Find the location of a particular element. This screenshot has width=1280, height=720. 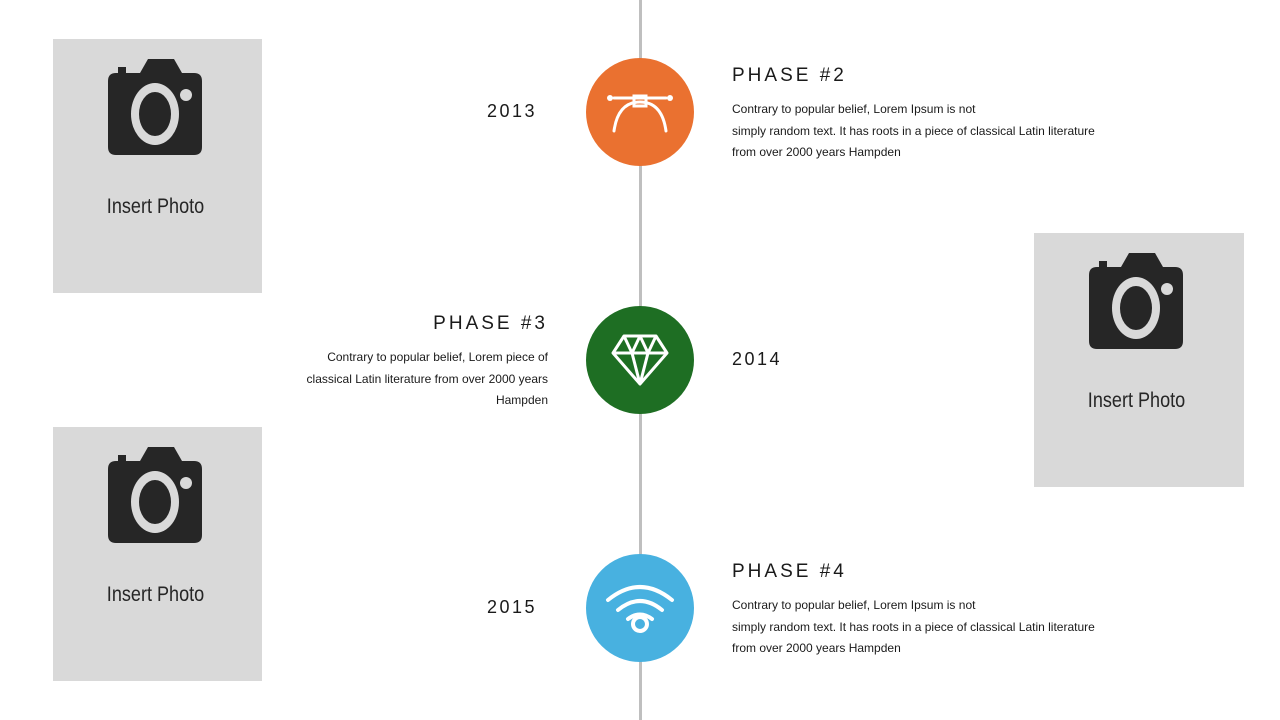

photo-placeholder-3: Insert Photo is located at coordinates (157, 554).